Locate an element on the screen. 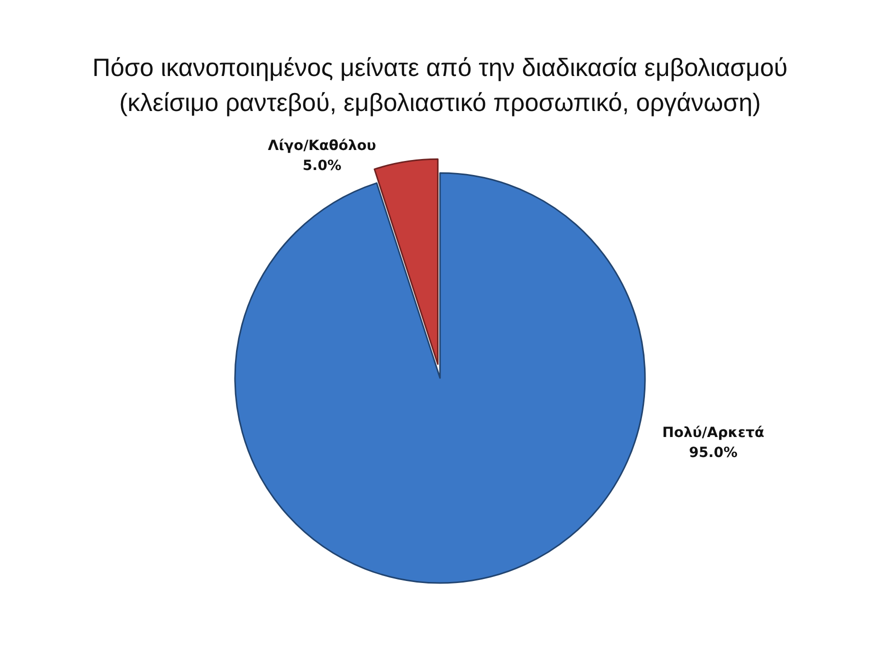 This screenshot has width=880, height=660. data-label: 5.0% is located at coordinates (322, 166).